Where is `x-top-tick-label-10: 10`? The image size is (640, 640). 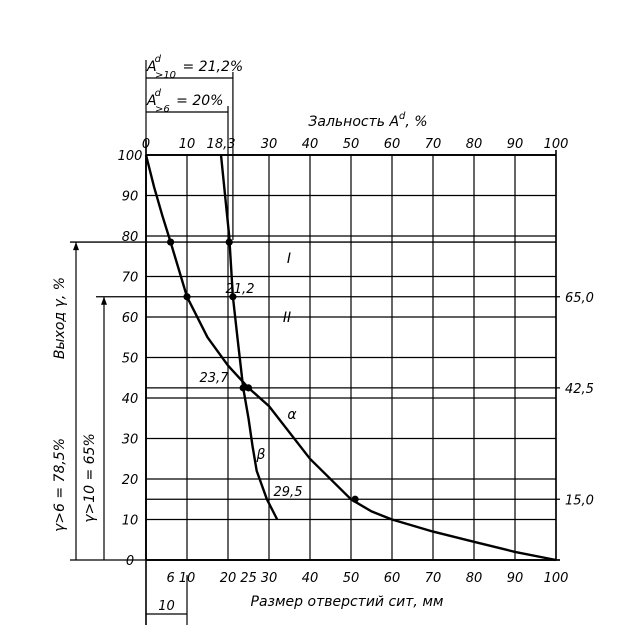 x-top-tick-label-10: 10 is located at coordinates (187, 144).